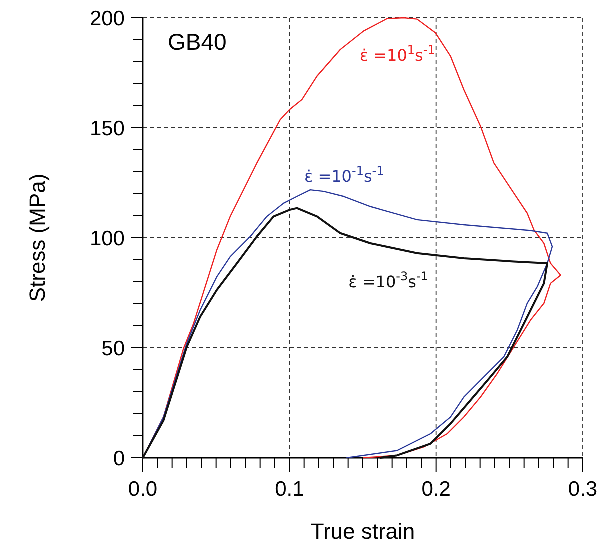 The image size is (601, 547). I want to click on x-tick-label: 0.3, so click(583, 489).